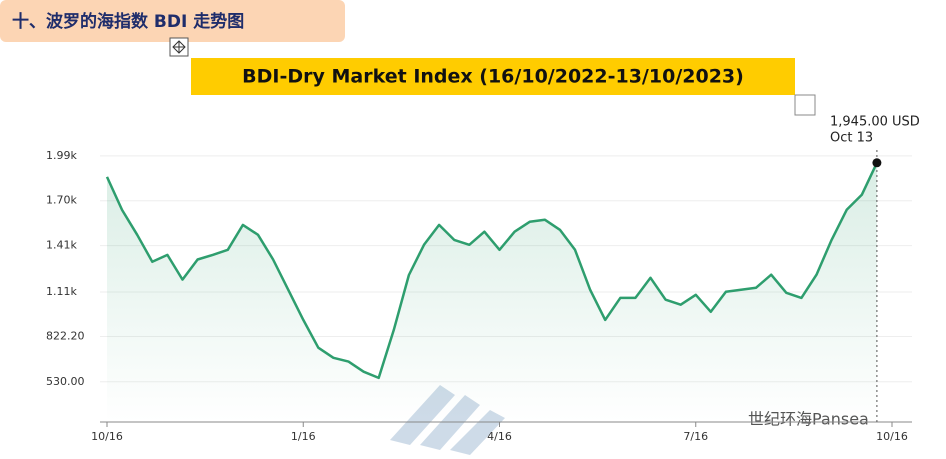 Image resolution: width=946 pixels, height=459 pixels. What do you see at coordinates (499, 436) in the screenshot?
I see `x-tick-label: 4/16` at bounding box center [499, 436].